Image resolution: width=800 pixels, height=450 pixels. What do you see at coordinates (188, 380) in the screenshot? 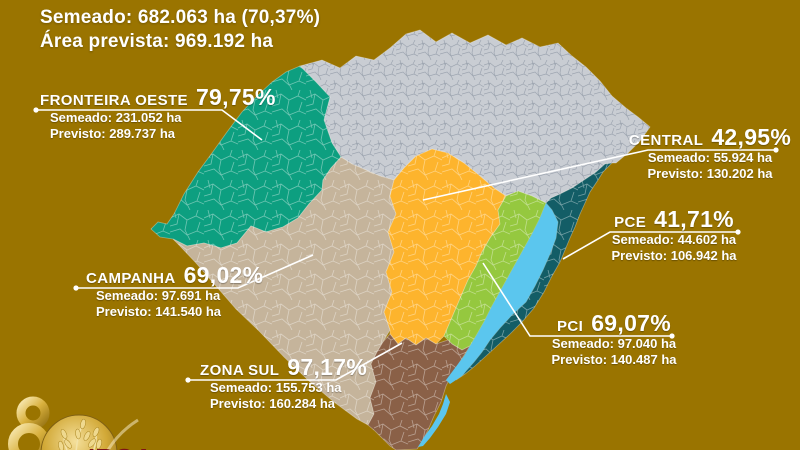
I see `leader-dot-zona-sul` at bounding box center [188, 380].